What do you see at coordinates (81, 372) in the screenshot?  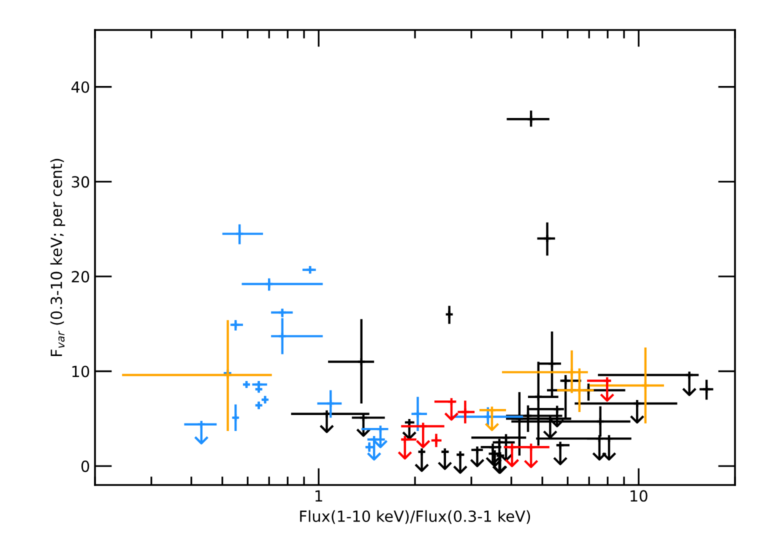 I see `y-tick-label: 10` at bounding box center [81, 372].